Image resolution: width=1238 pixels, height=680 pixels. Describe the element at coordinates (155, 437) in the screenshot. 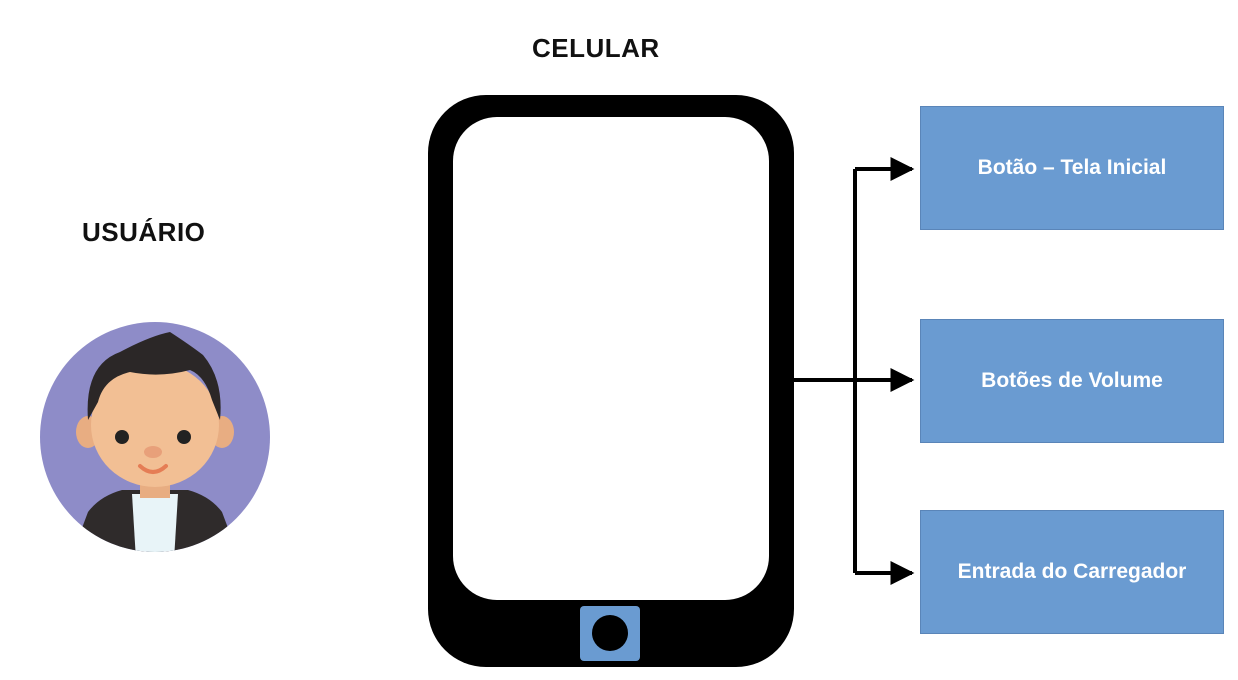

I see `user-avatar-icon` at that location.